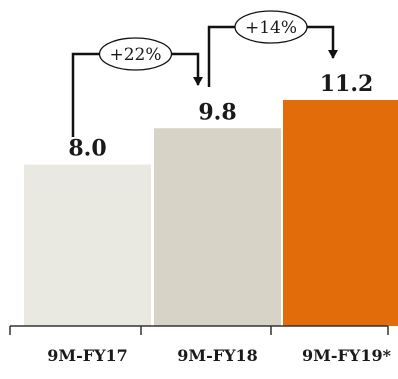  Describe the element at coordinates (87, 355) in the screenshot. I see `category-label-1: 9M-FY17` at that location.